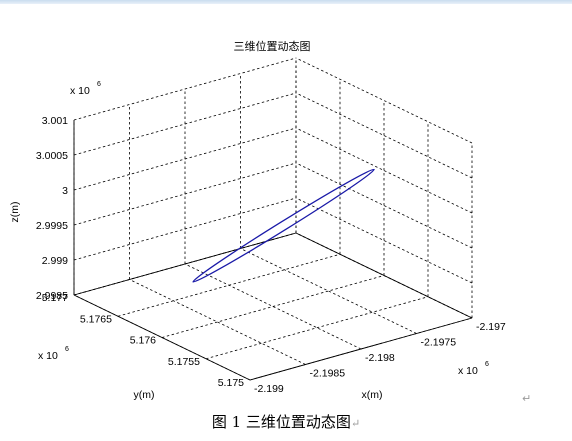 This screenshot has height=441, width=572. What do you see at coordinates (144, 395) in the screenshot?
I see `y-axis-label: y(m)` at bounding box center [144, 395].